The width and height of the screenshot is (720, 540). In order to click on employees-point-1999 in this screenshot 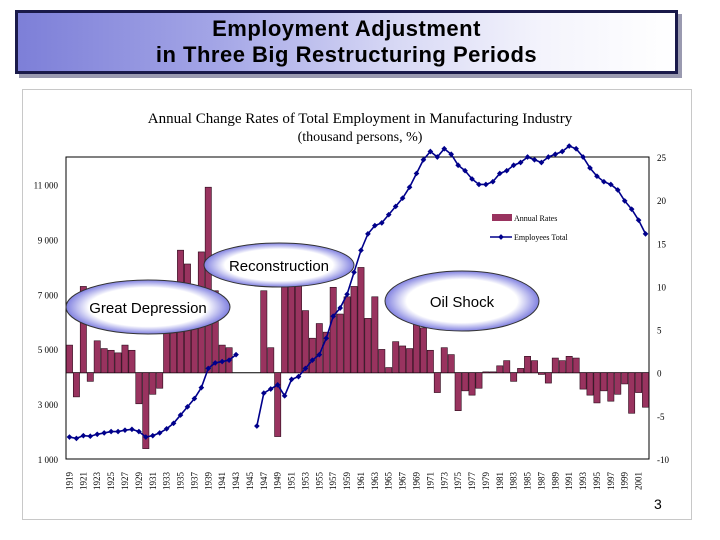, I will do `click(624, 201)`.